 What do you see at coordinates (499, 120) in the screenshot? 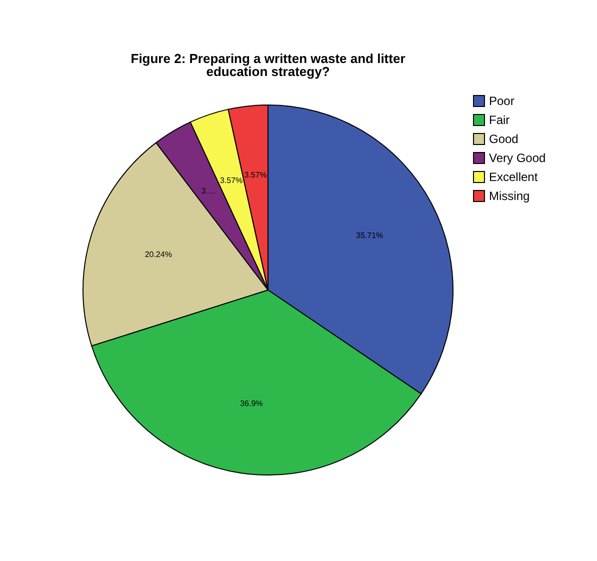
I see `legend-label: Fair` at bounding box center [499, 120].